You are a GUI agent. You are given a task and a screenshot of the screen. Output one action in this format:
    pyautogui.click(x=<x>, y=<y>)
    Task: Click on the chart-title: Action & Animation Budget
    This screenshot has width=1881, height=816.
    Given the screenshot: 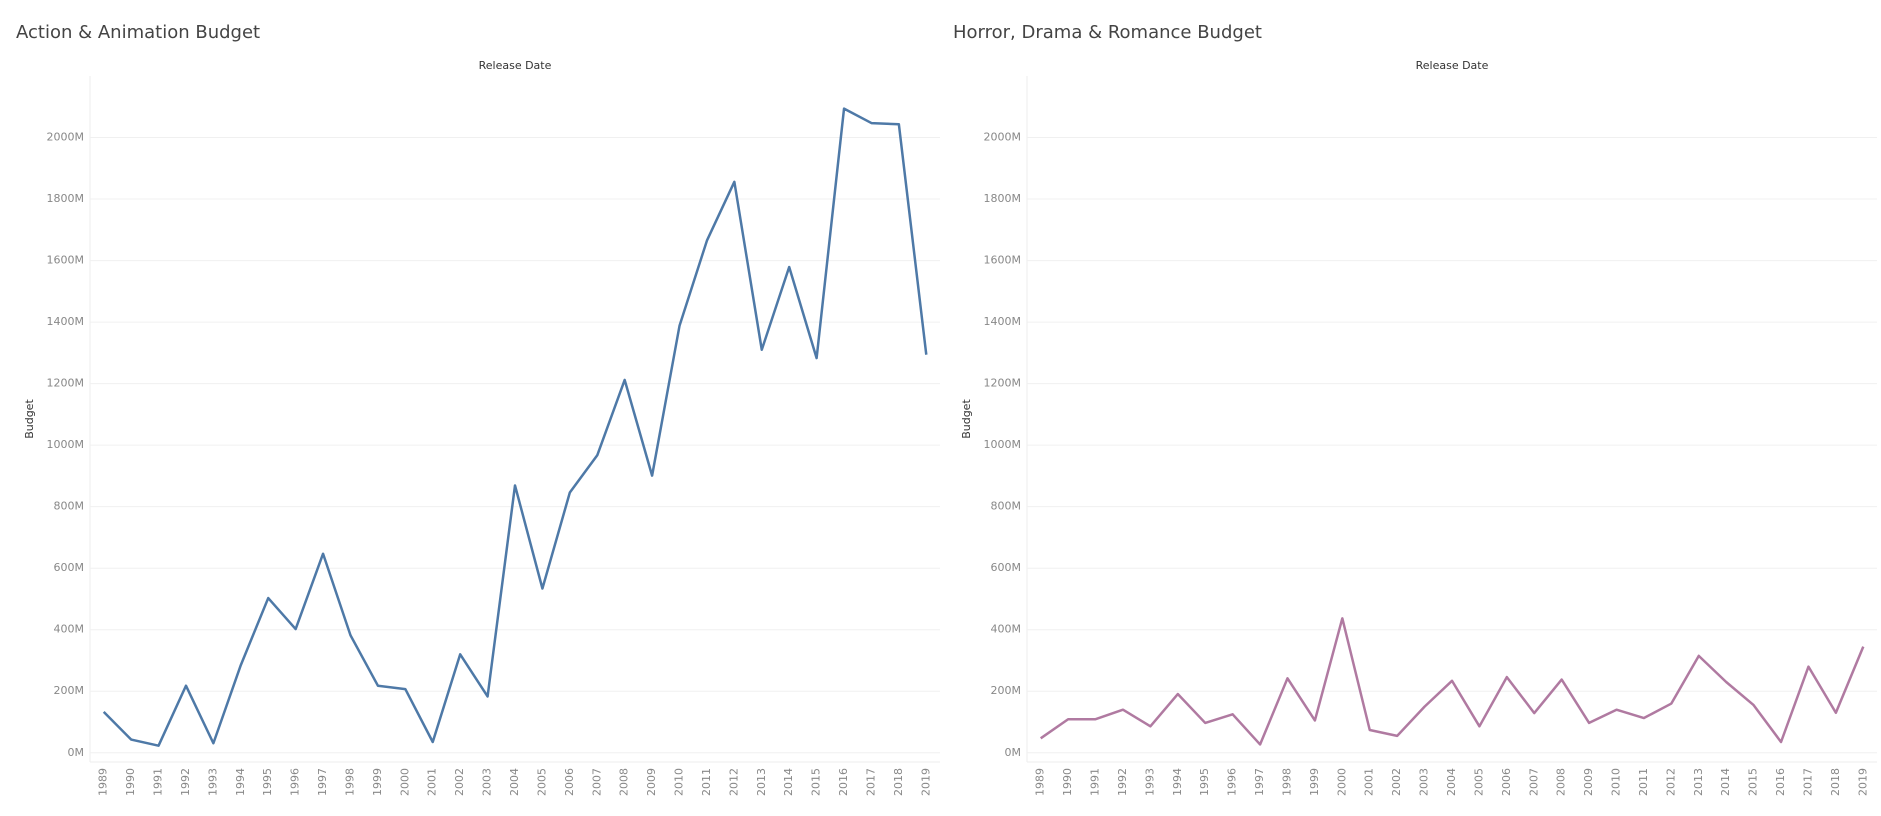 What is the action you would take?
    pyautogui.click(x=138, y=32)
    